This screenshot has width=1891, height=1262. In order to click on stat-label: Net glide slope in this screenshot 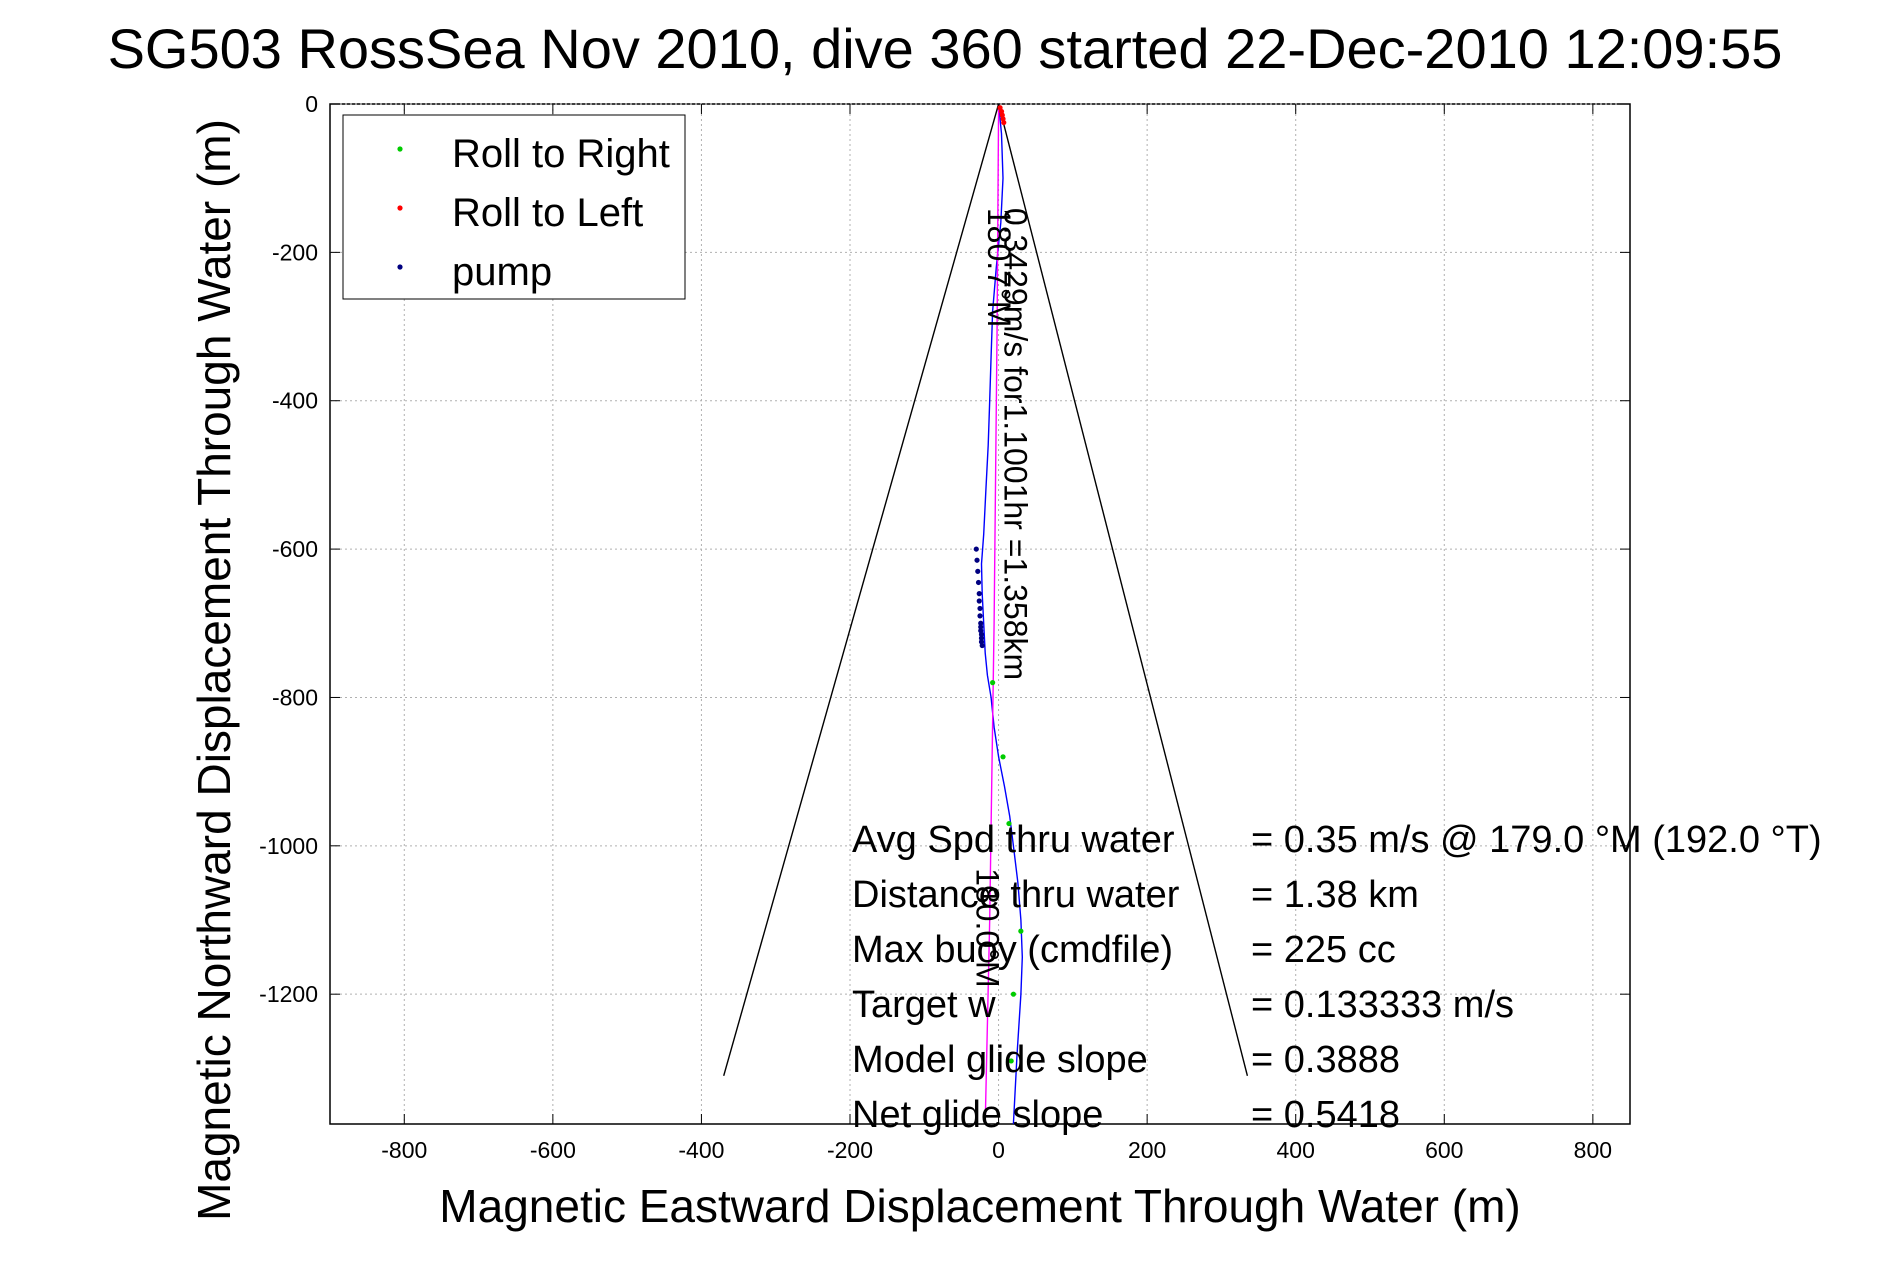, I will do `click(977, 1115)`.